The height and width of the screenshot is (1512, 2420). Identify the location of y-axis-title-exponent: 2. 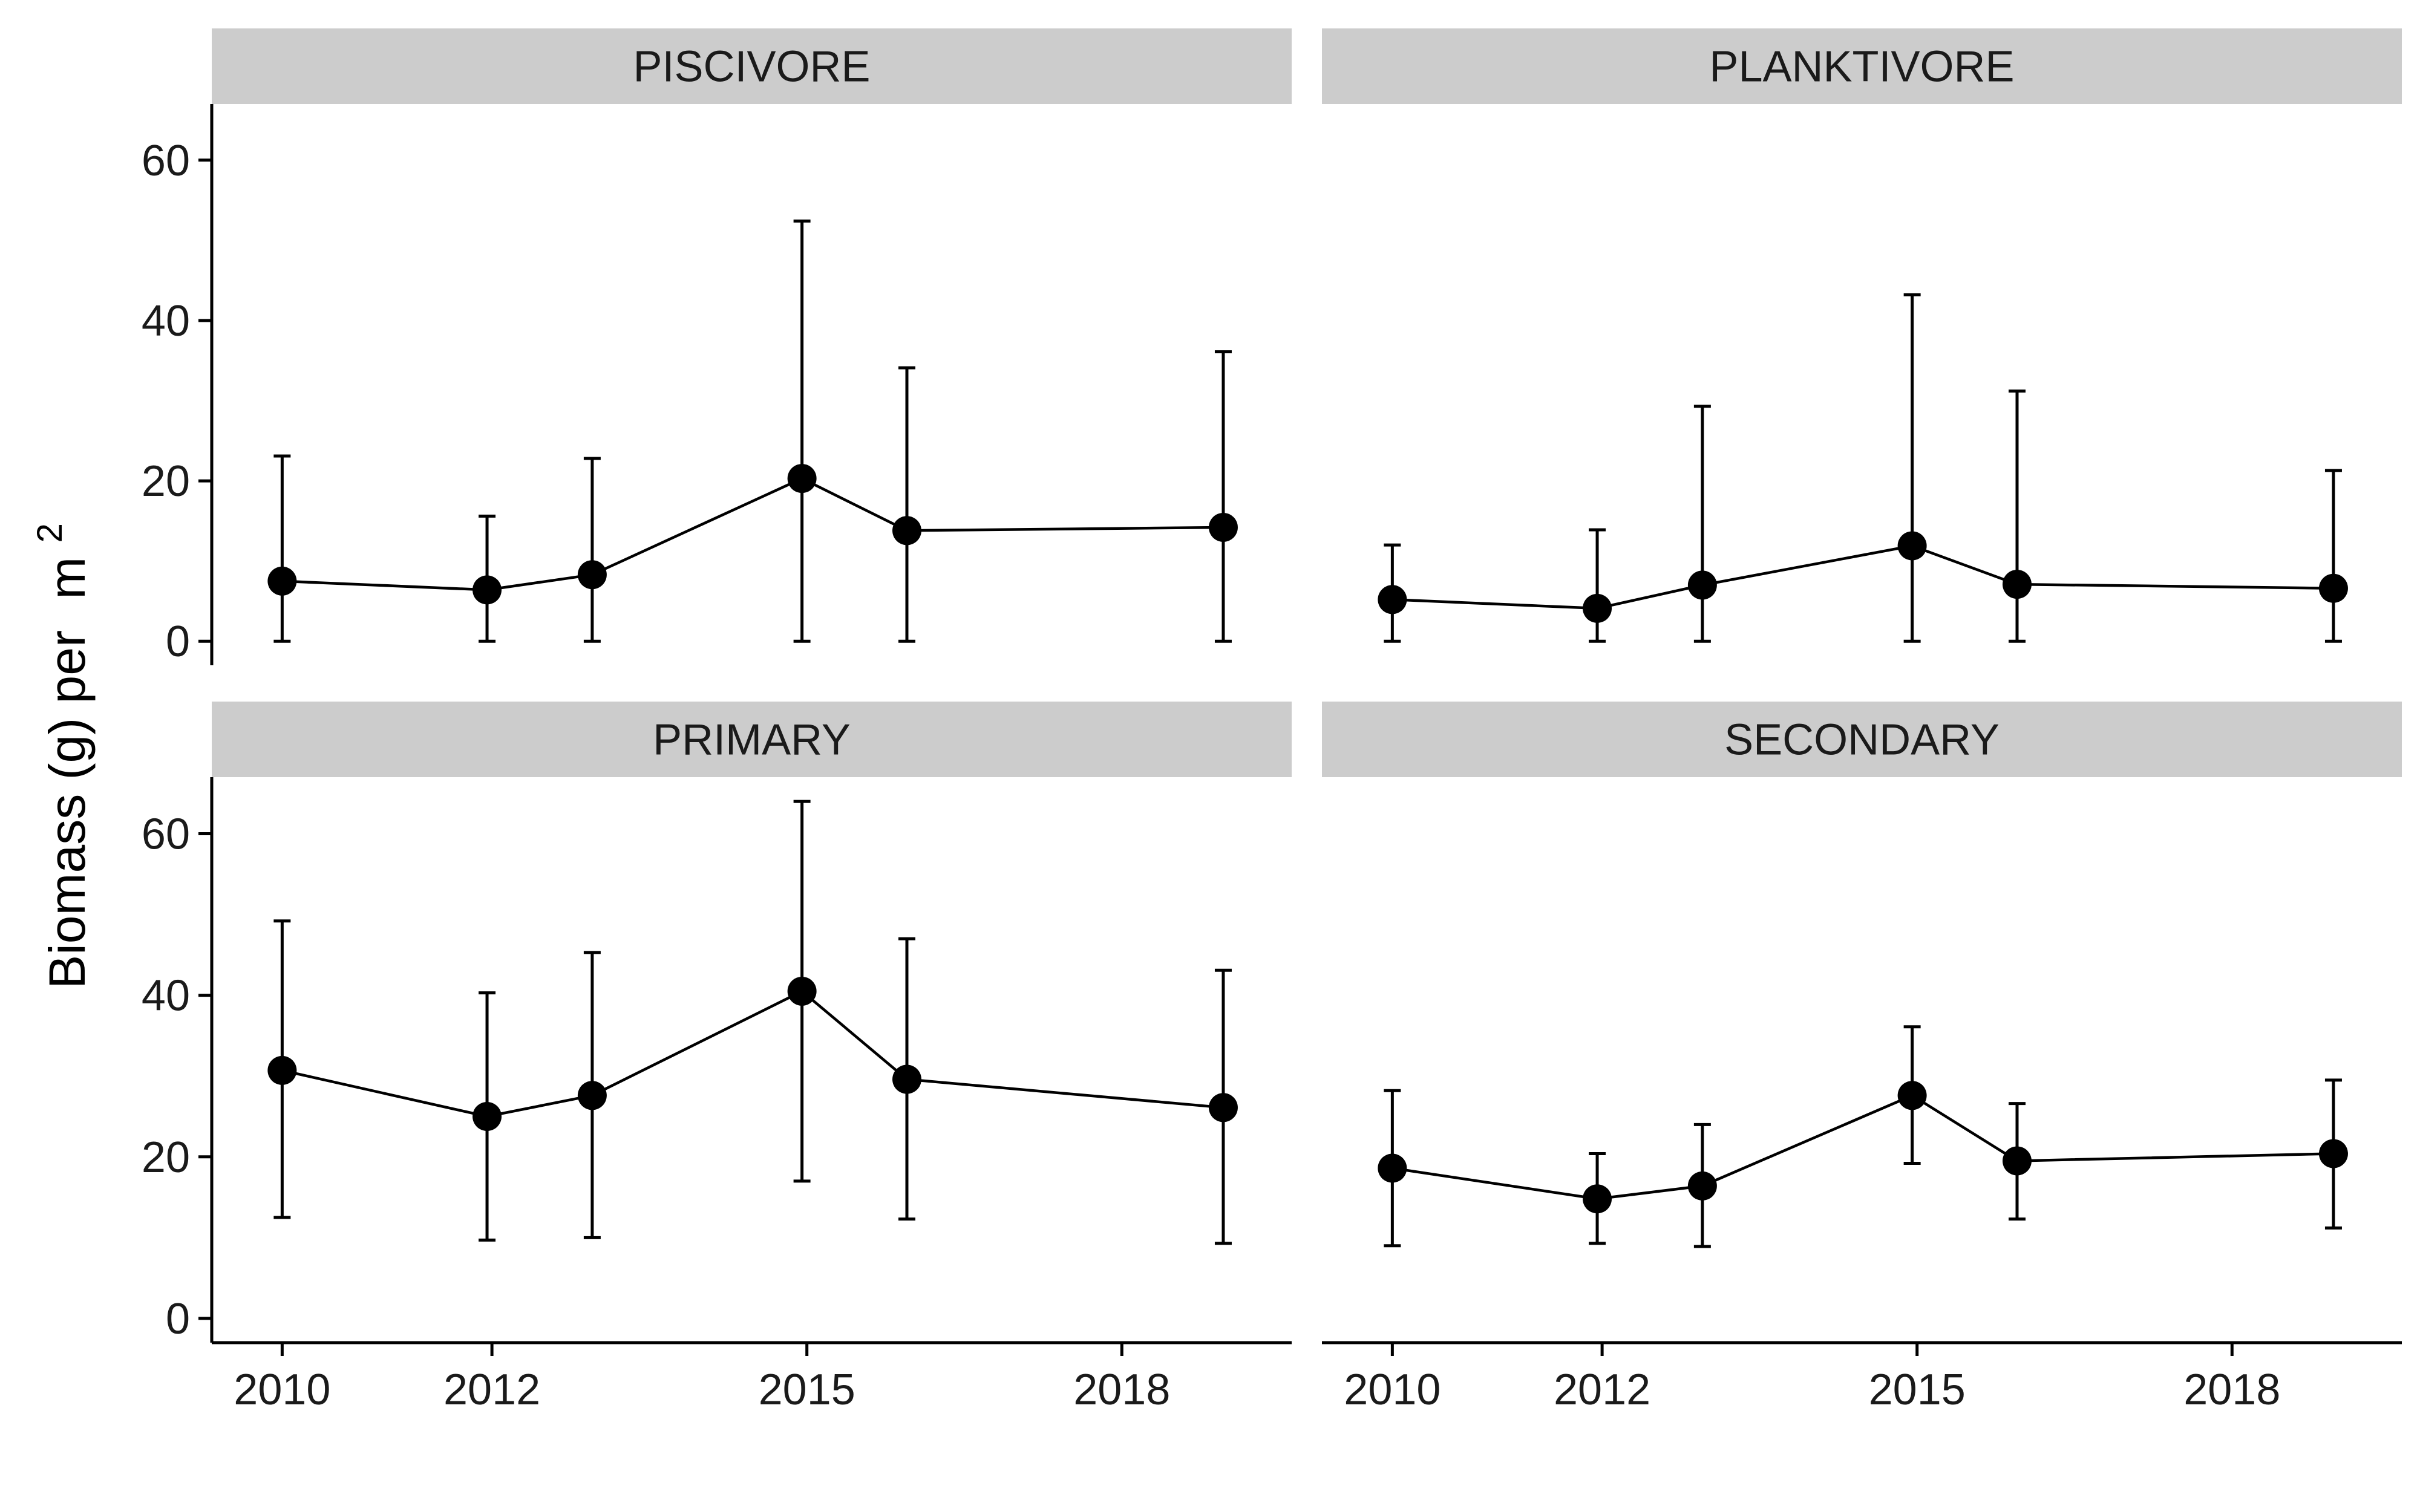
(50, 533).